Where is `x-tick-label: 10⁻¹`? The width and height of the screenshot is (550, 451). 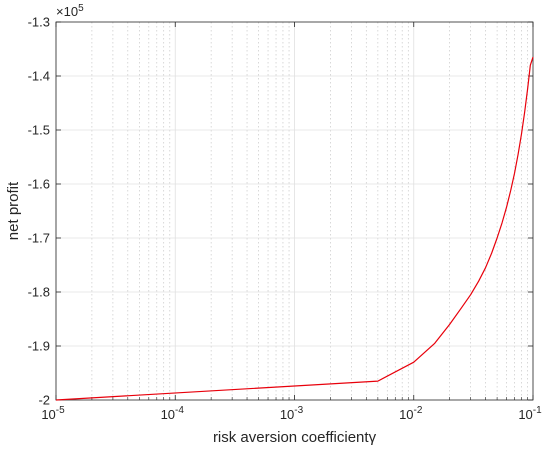 x-tick-label: 10⁻¹ is located at coordinates (530, 413).